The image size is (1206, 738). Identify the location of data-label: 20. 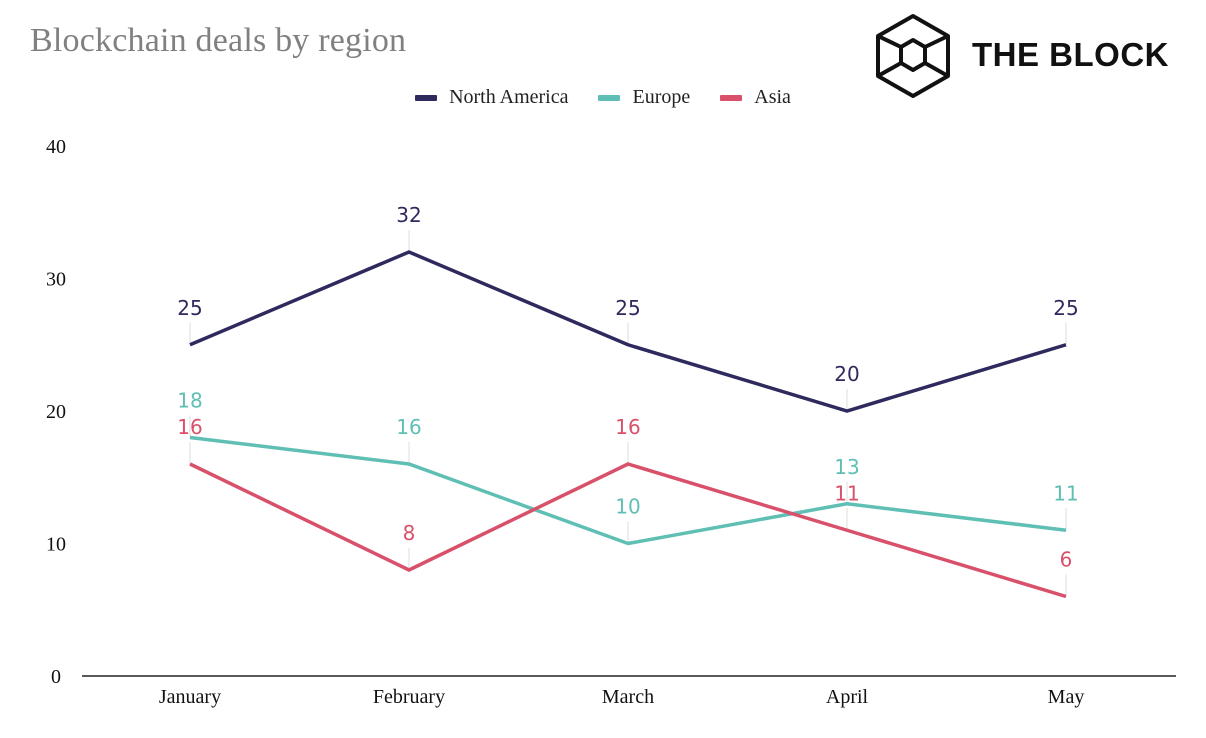
(846, 374).